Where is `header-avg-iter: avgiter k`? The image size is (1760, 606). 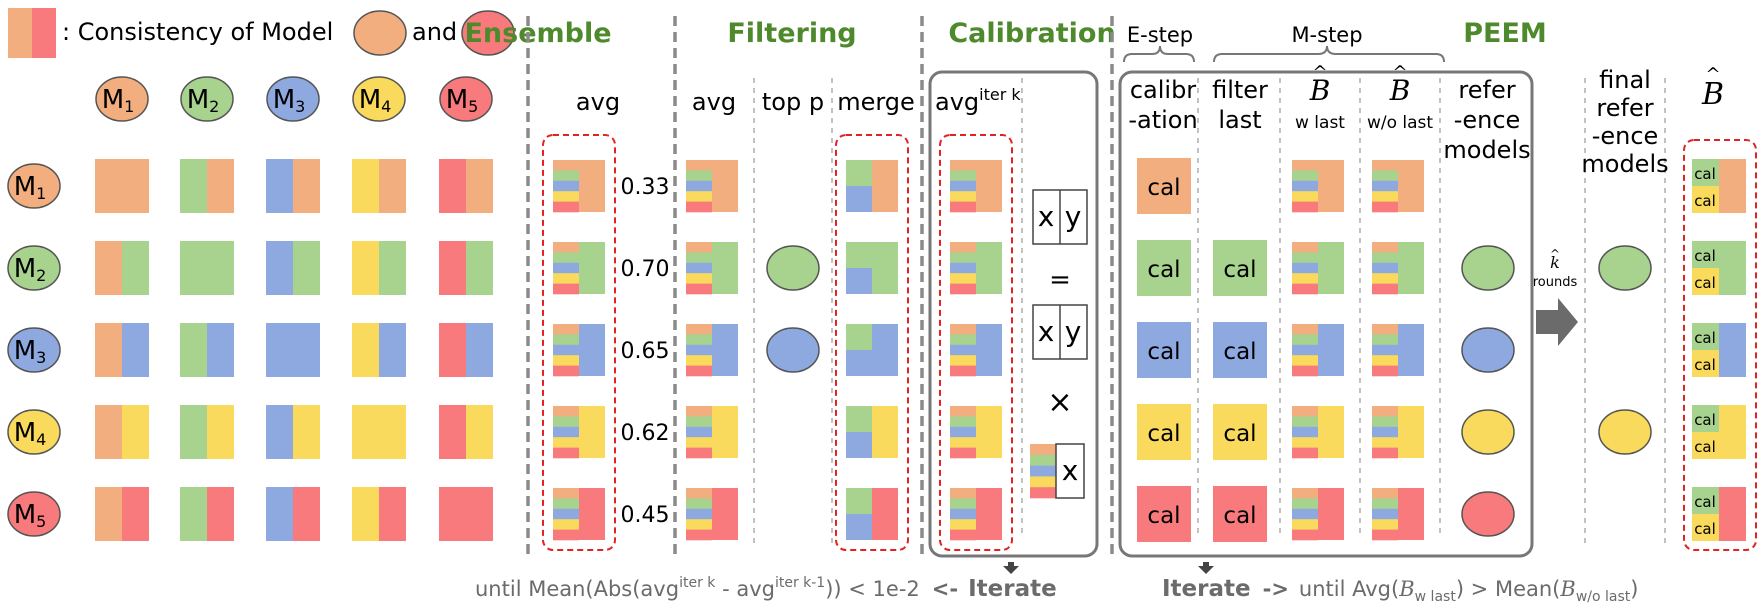
header-avg-iter: avgiter k is located at coordinates (978, 100).